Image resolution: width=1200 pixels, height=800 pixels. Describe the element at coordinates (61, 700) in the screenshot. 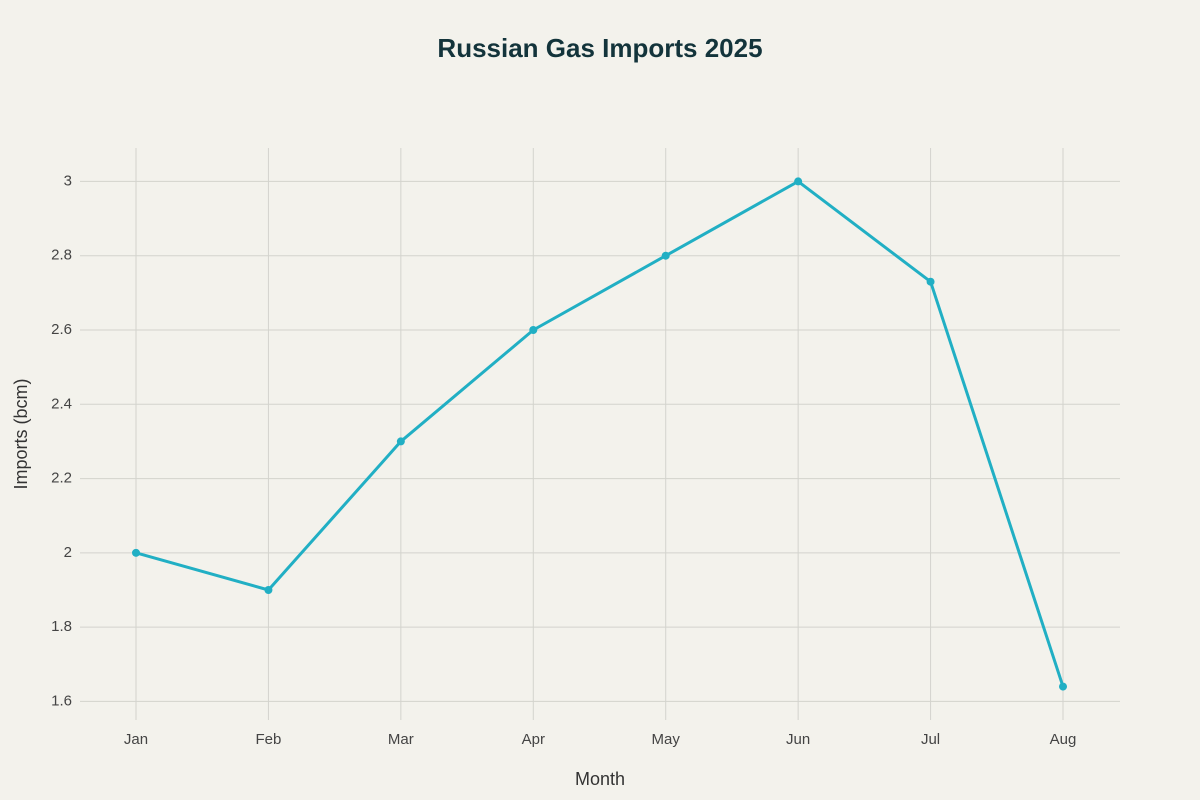

I see `y-tick-label: 1.6` at that location.